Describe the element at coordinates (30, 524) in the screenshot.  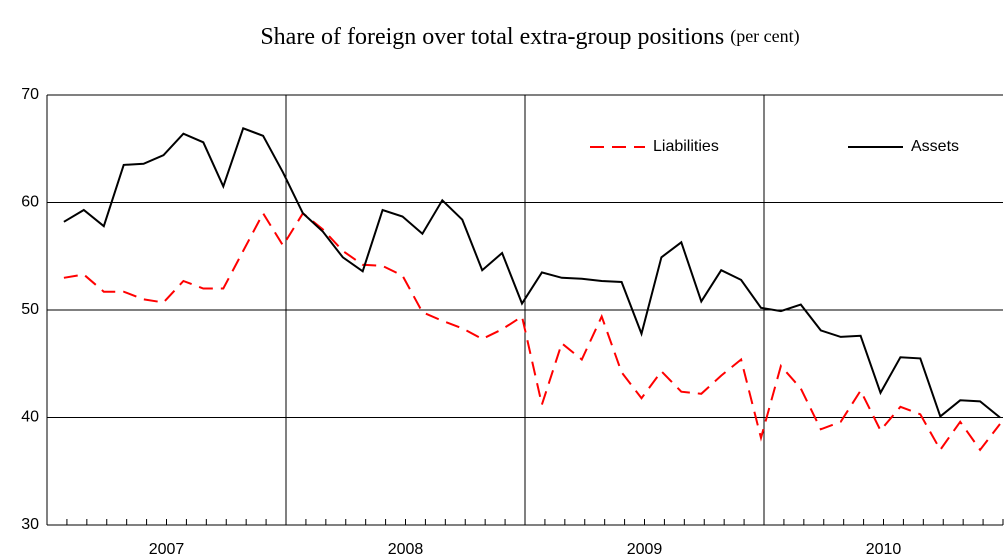
I see `y-tick-label: 30` at that location.